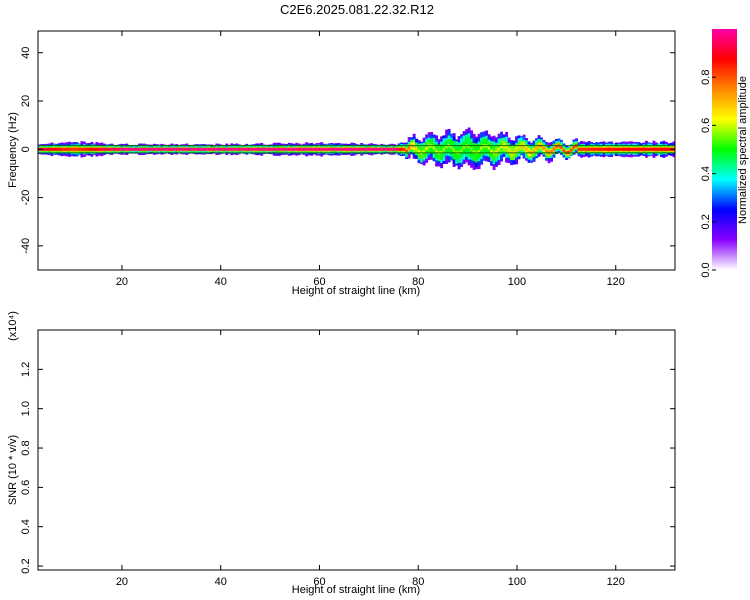 Image resolution: width=750 pixels, height=600 pixels. Describe the element at coordinates (122, 582) in the screenshot. I see `snr-x-tick-label: 20` at that location.